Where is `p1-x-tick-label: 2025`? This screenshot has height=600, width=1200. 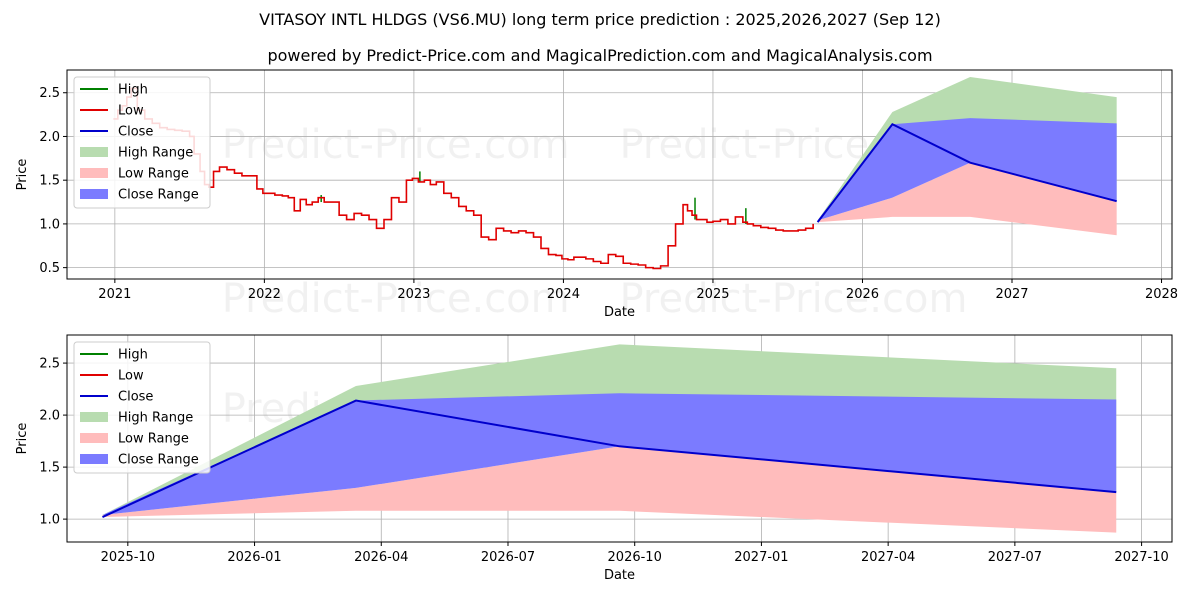
p1-x-tick-label: 2025 is located at coordinates (712, 294).